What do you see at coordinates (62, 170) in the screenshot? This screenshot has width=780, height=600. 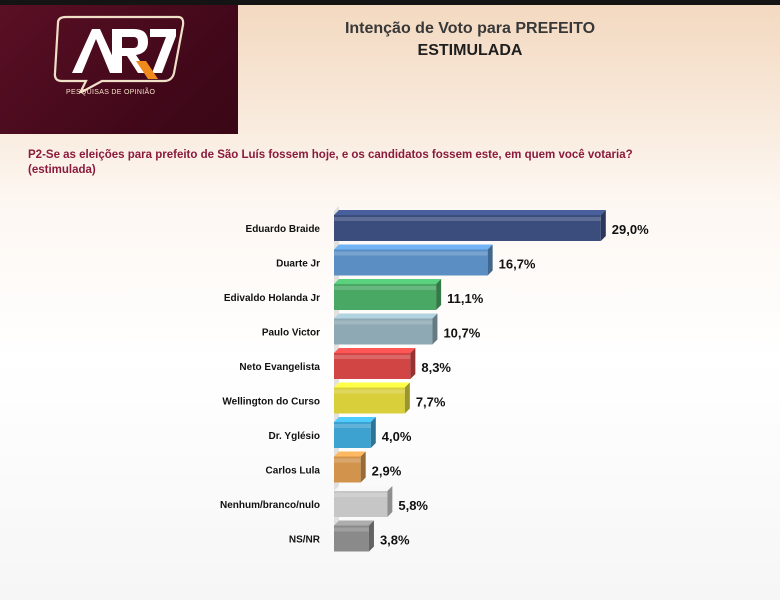 I see `question-note: (estimulada)` at bounding box center [62, 170].